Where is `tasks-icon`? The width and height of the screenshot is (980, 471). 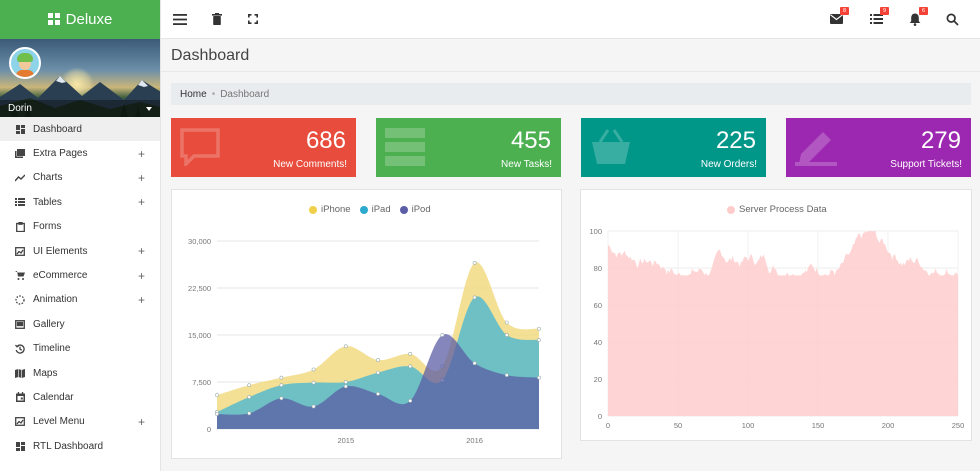 tasks-icon is located at coordinates (405, 147).